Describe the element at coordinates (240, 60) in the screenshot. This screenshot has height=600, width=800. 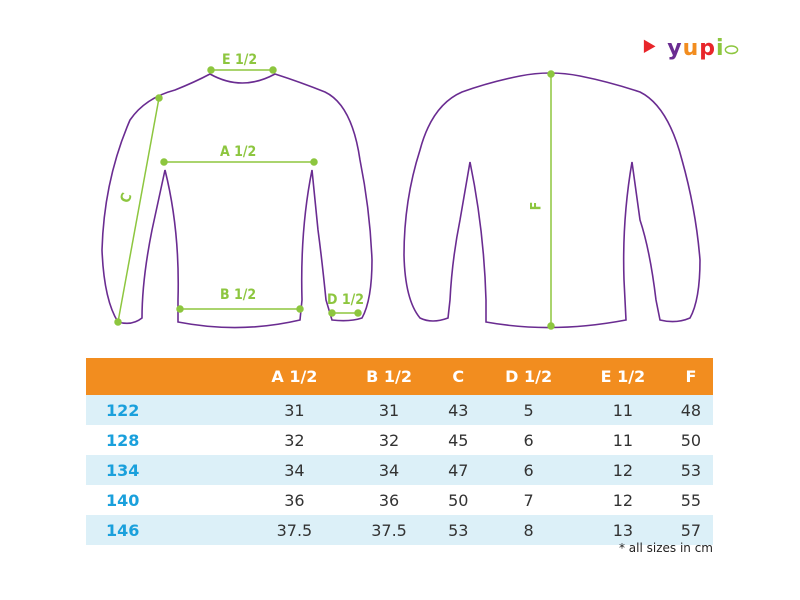
I see `label-e: E 1/2` at that location.